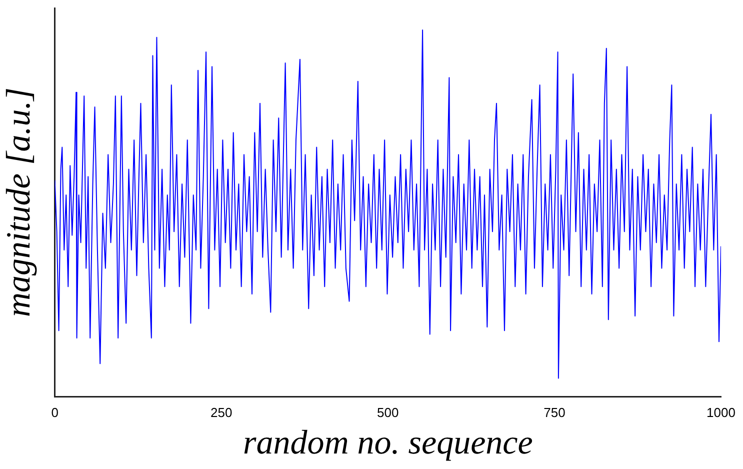 Image resolution: width=743 pixels, height=469 pixels. I want to click on x-tick-label: 0, so click(54, 412).